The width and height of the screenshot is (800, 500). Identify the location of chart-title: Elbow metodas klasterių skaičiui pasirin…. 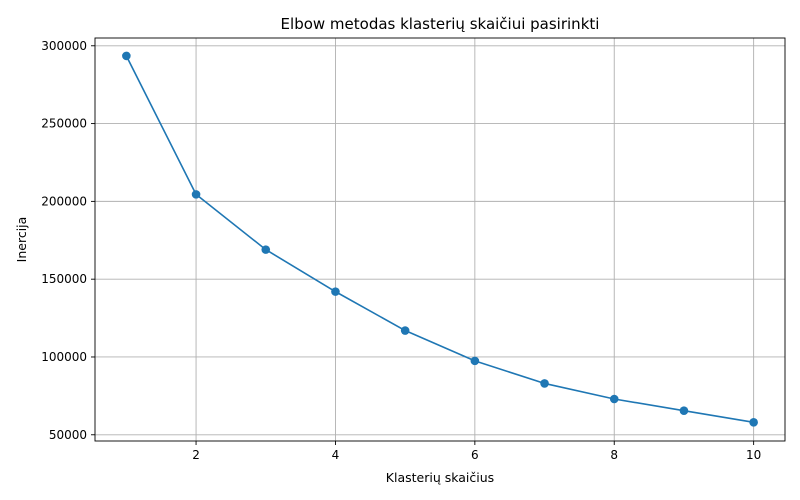
(440, 24).